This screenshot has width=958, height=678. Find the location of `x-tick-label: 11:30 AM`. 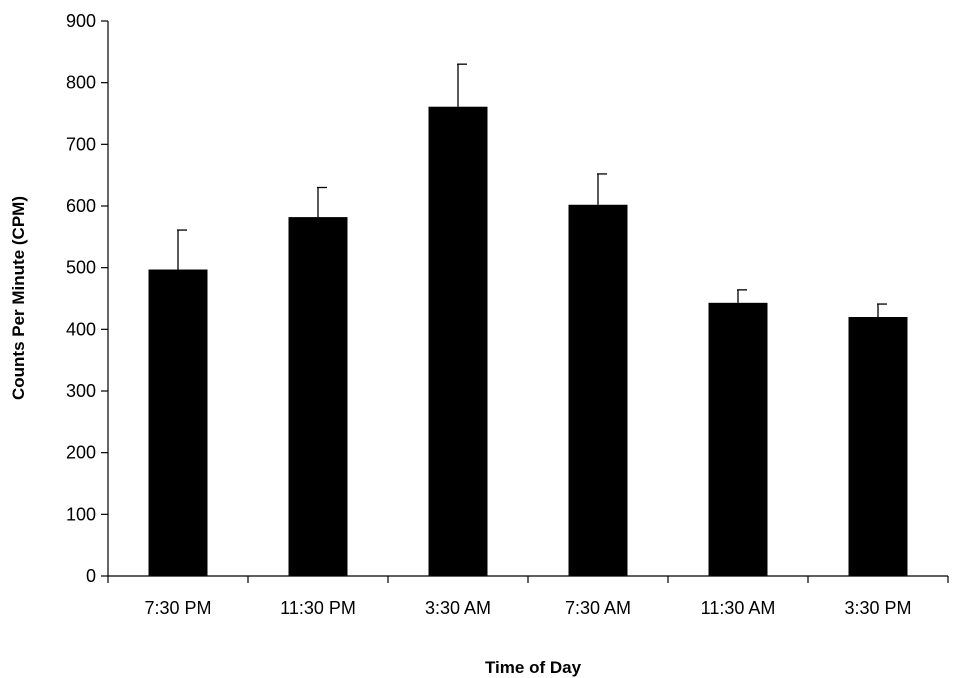

x-tick-label: 11:30 AM is located at coordinates (738, 608).